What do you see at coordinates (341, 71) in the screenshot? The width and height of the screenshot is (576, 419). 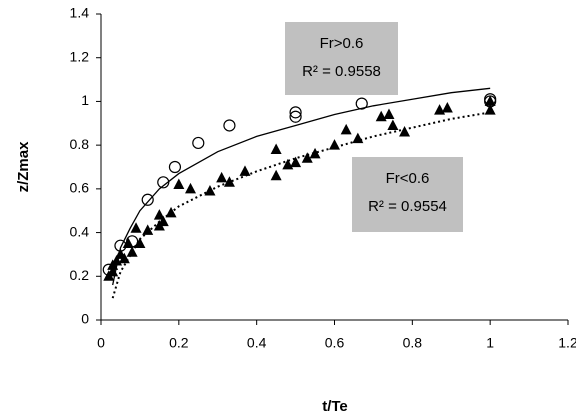 I see `annotation-text: R² = 0.9558` at bounding box center [341, 71].